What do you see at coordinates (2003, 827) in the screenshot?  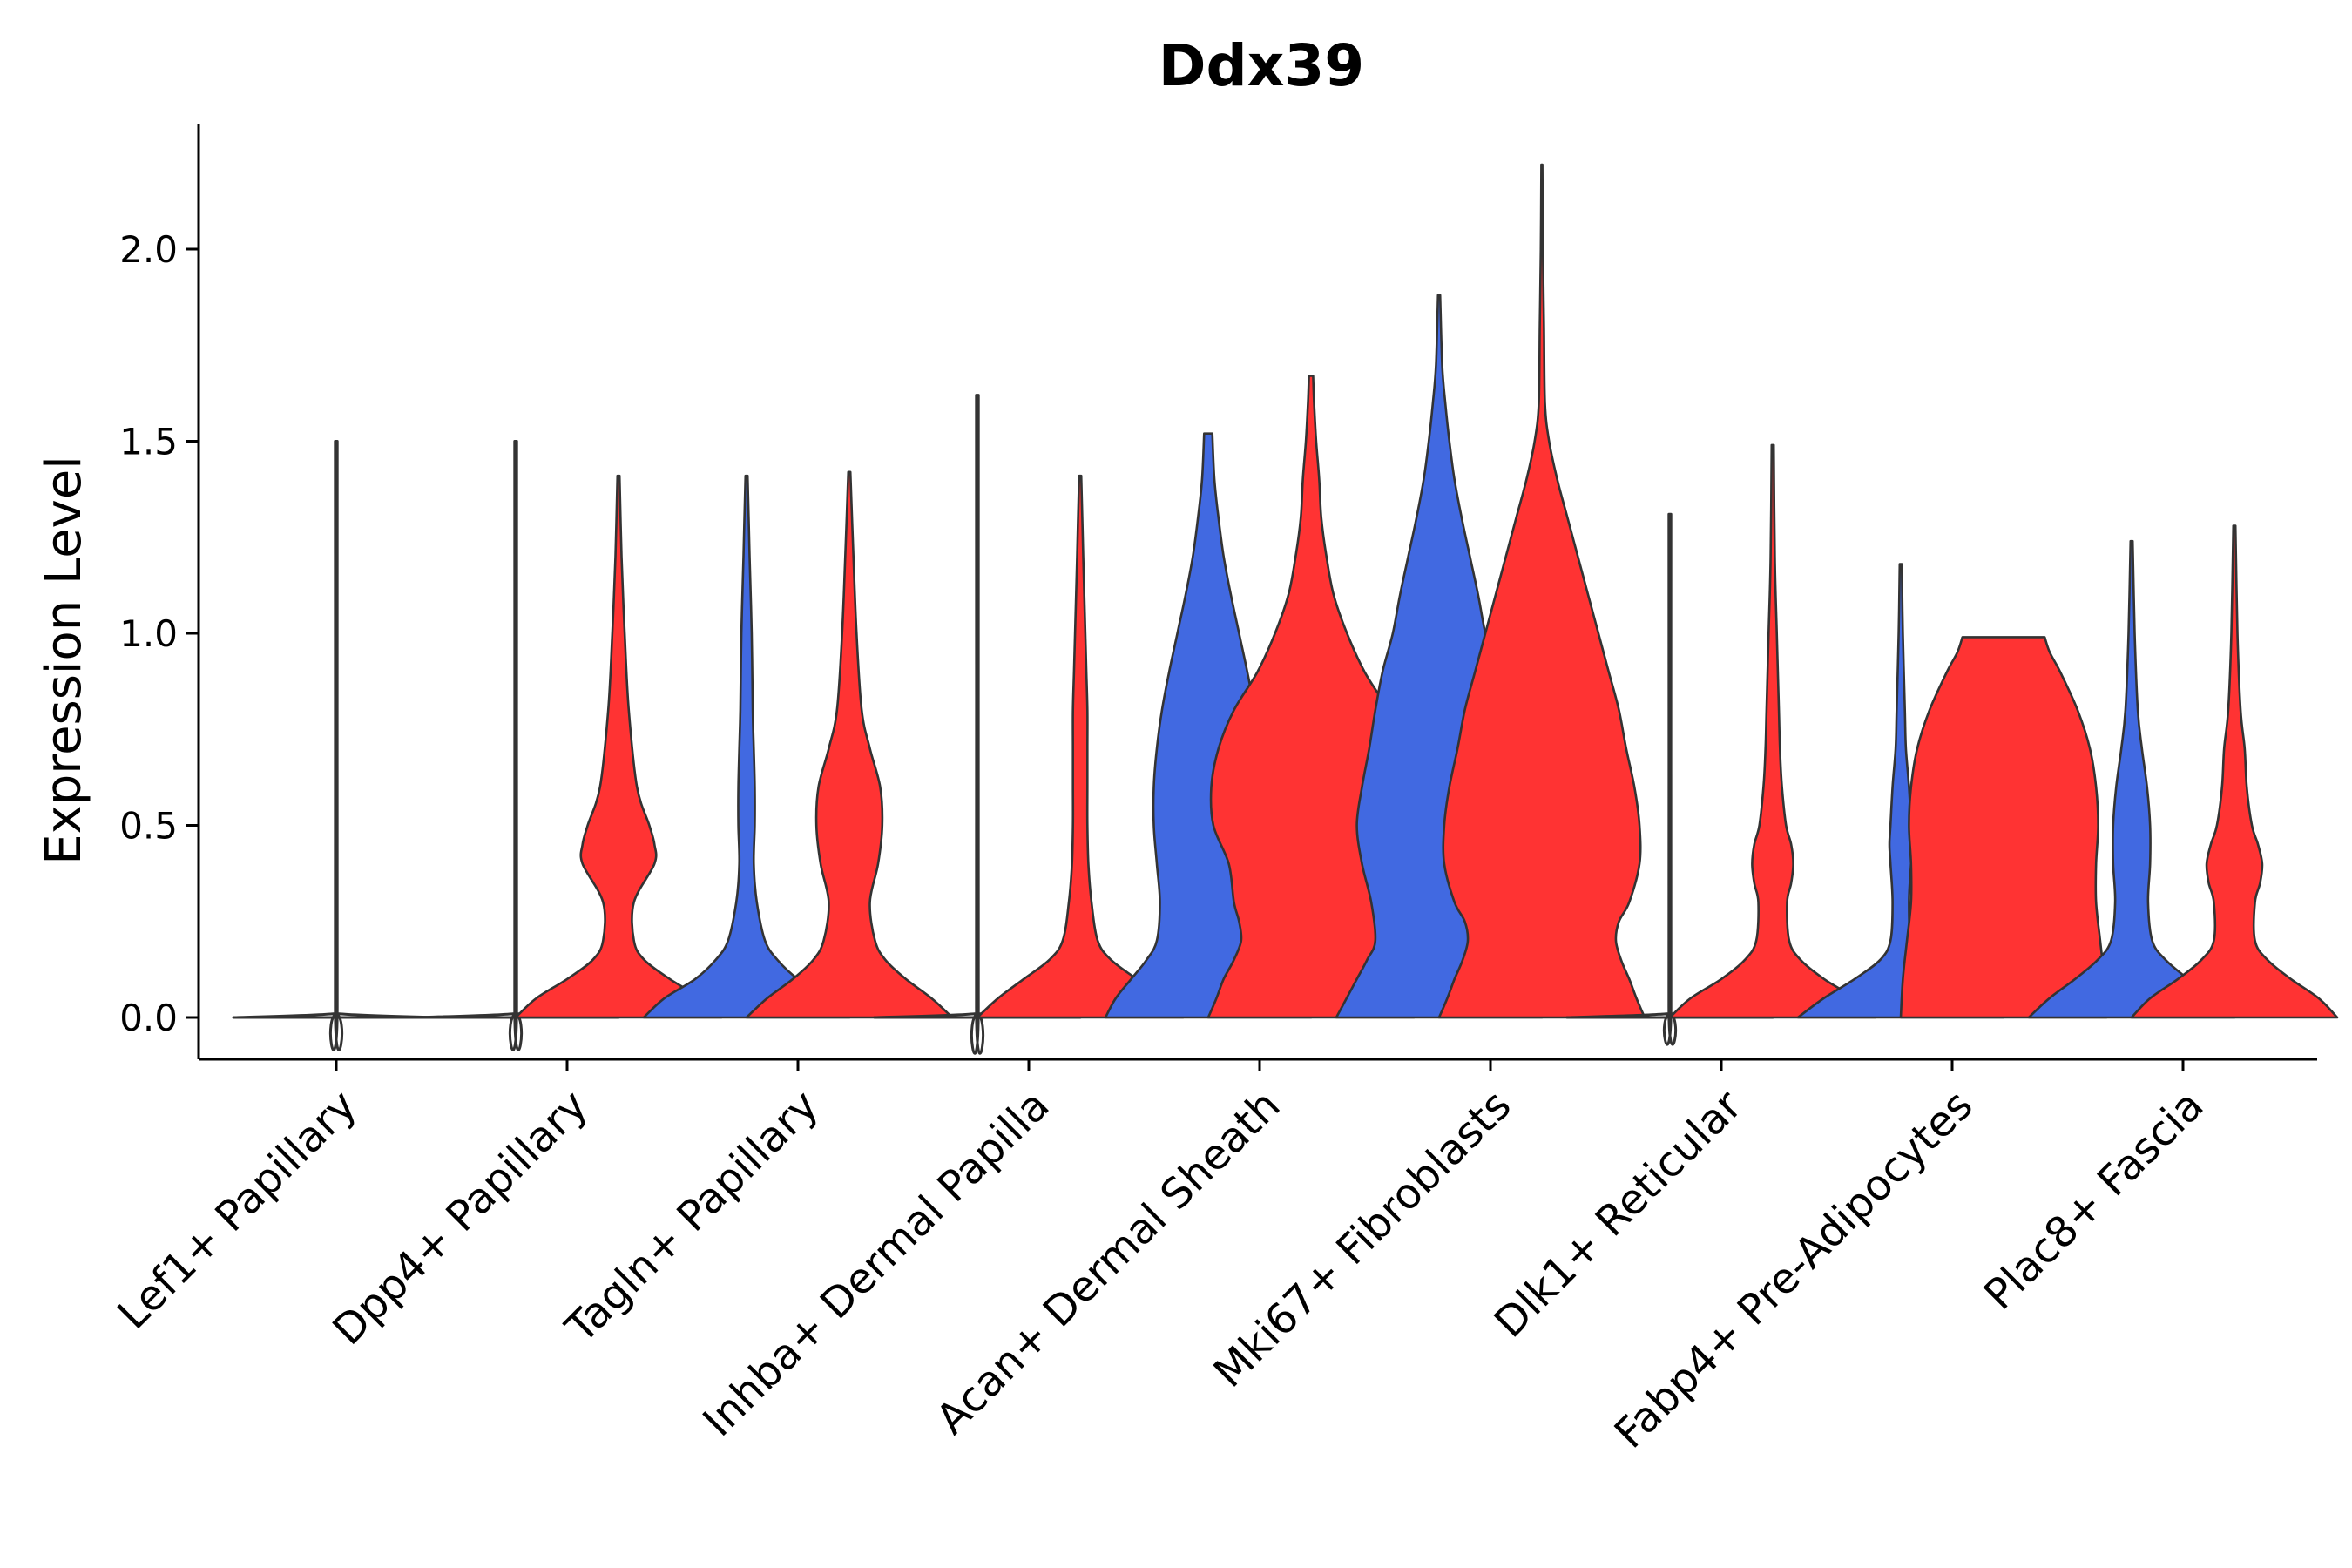 I see `violin-fabp4-pre-adipocytes-right` at bounding box center [2003, 827].